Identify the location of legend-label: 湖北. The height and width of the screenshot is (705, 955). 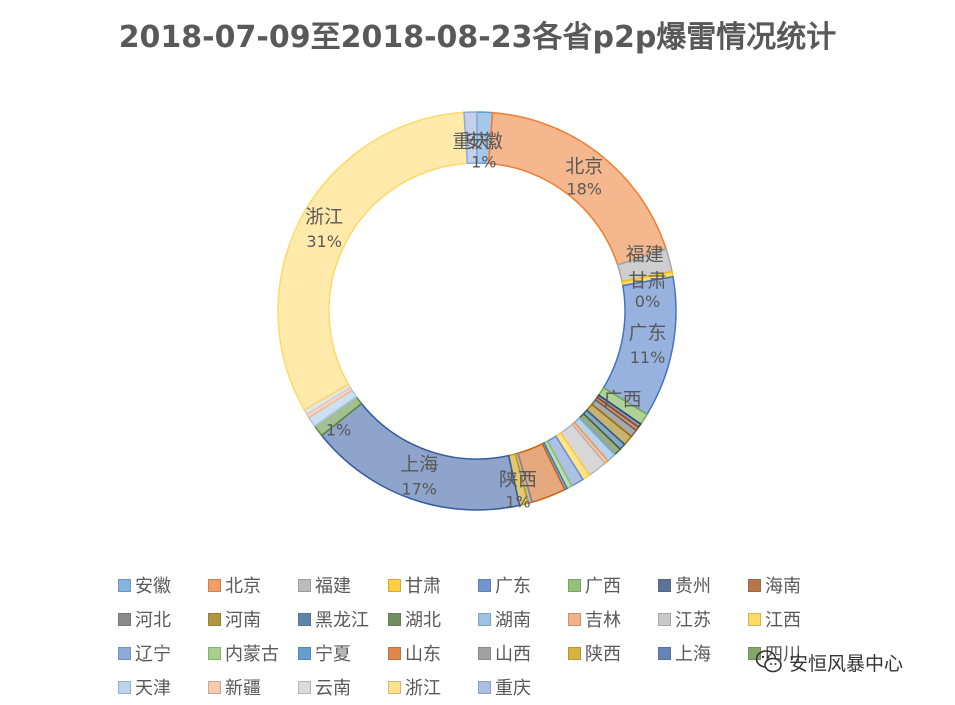
(423, 620).